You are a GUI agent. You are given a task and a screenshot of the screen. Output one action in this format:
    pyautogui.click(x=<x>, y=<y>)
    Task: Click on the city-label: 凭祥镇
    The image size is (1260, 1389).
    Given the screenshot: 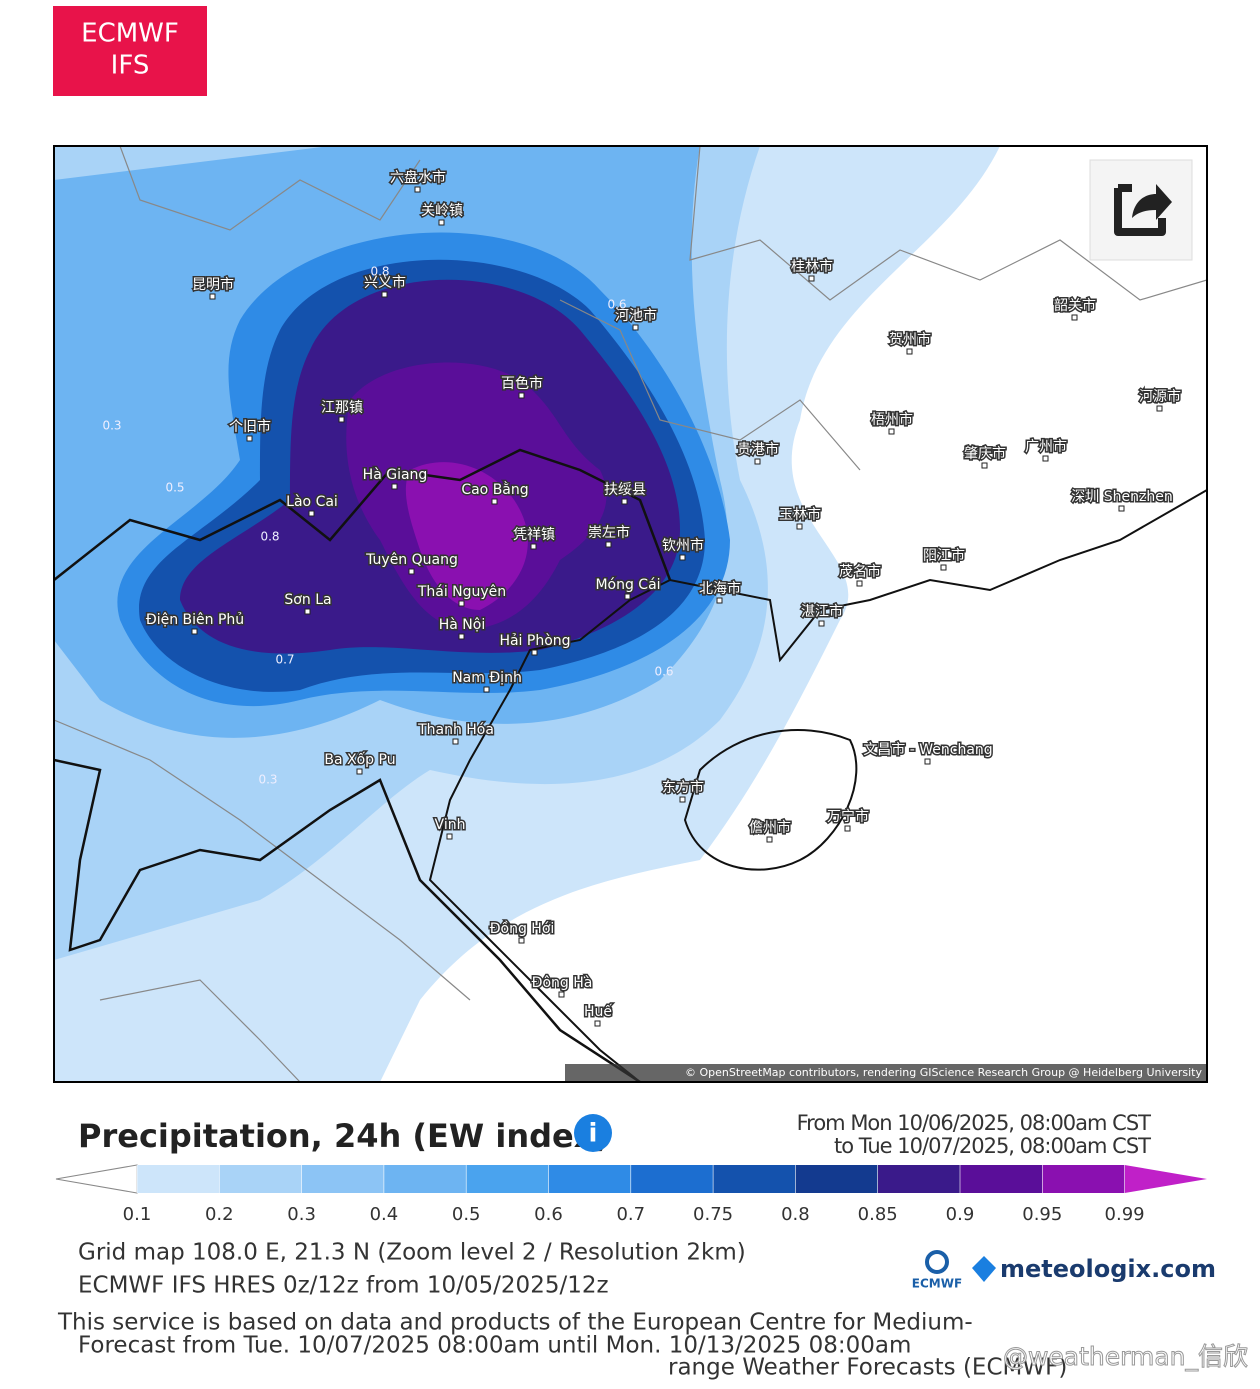 What is the action you would take?
    pyautogui.click(x=534, y=535)
    